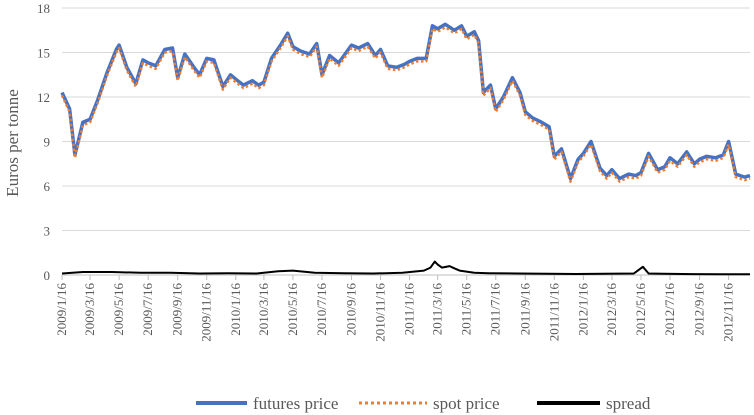 The width and height of the screenshot is (754, 415). What do you see at coordinates (12, 143) in the screenshot?
I see `y-axis-label: Euros per tonne` at bounding box center [12, 143].